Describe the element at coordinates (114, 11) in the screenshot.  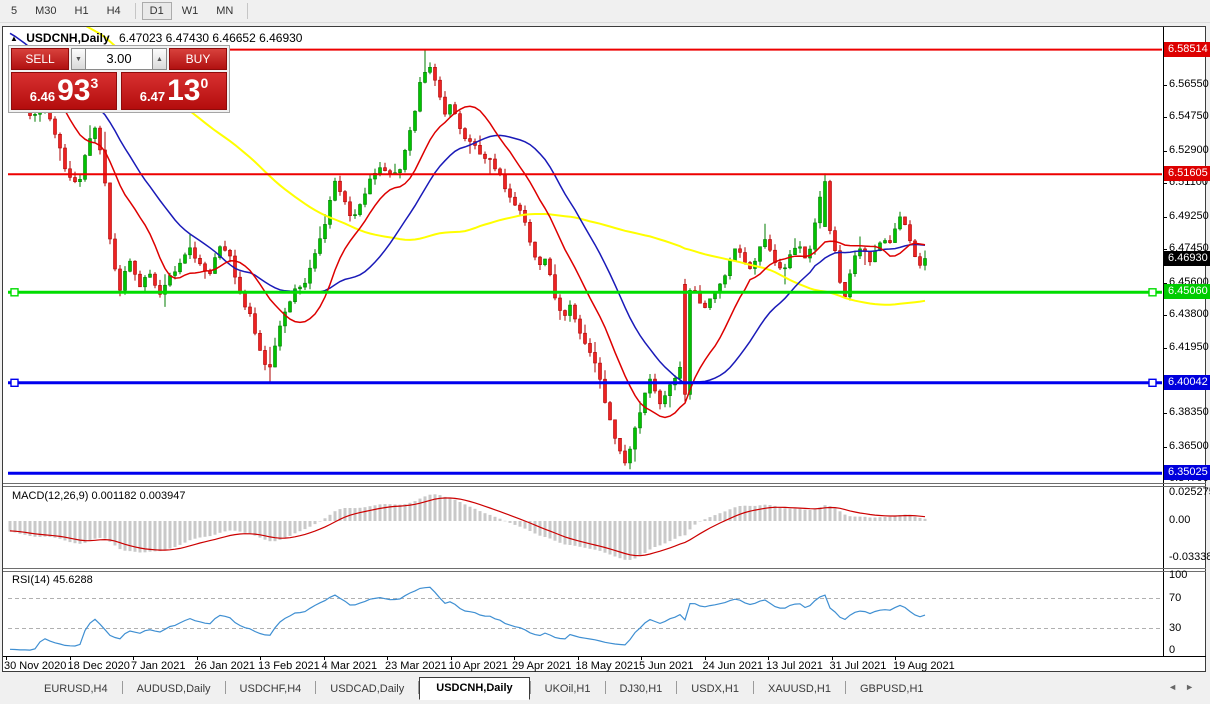
I see `timeframe-button-h4: H4` at that location.